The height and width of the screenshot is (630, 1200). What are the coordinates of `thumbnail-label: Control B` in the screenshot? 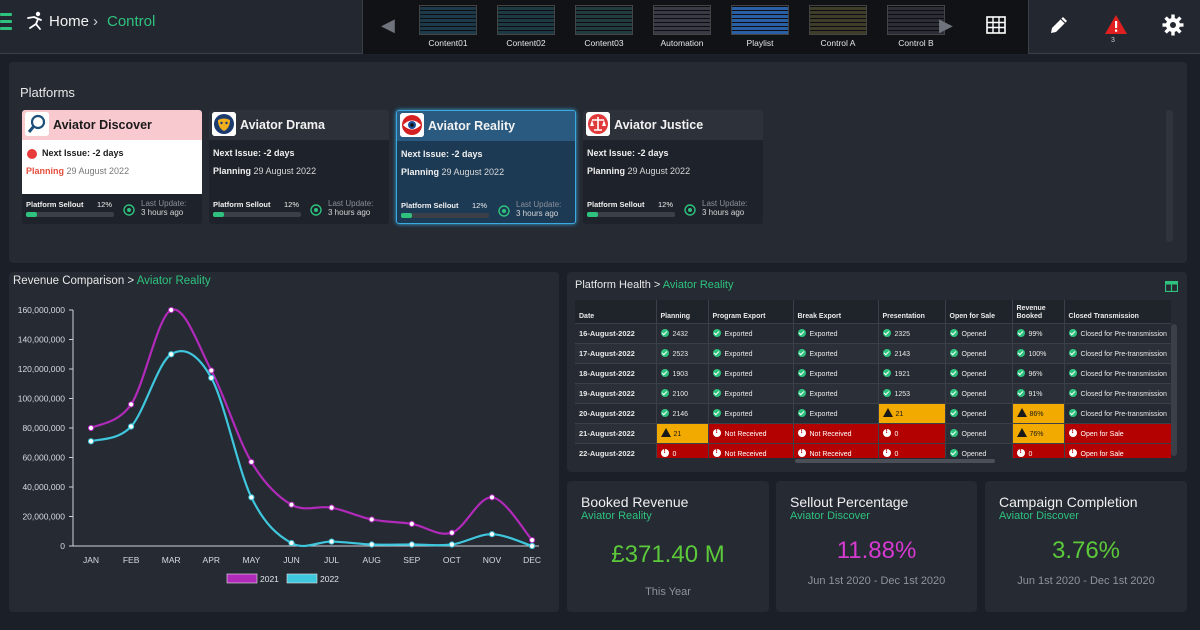 It's located at (916, 43).